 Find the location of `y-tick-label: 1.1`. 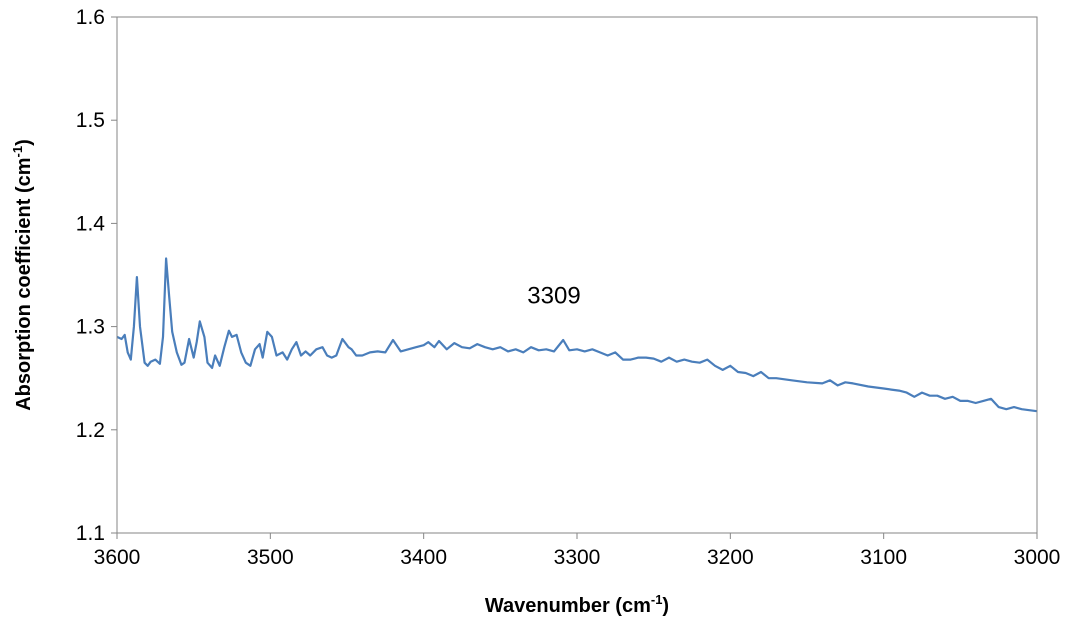

y-tick-label: 1.1 is located at coordinates (90, 533).